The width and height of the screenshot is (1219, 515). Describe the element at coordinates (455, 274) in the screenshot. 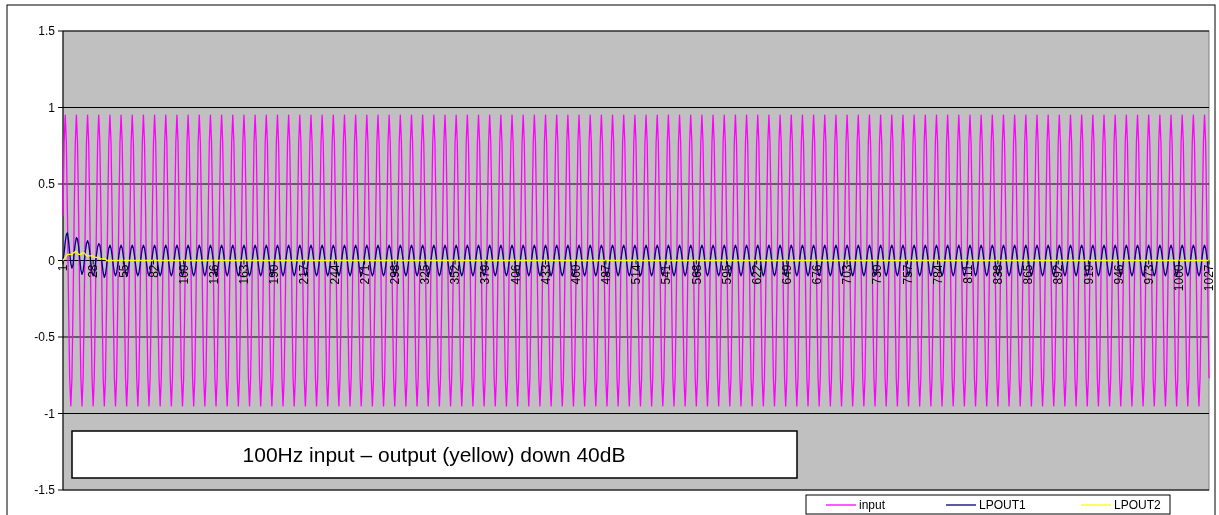

I see `x-tick-label: 352` at that location.